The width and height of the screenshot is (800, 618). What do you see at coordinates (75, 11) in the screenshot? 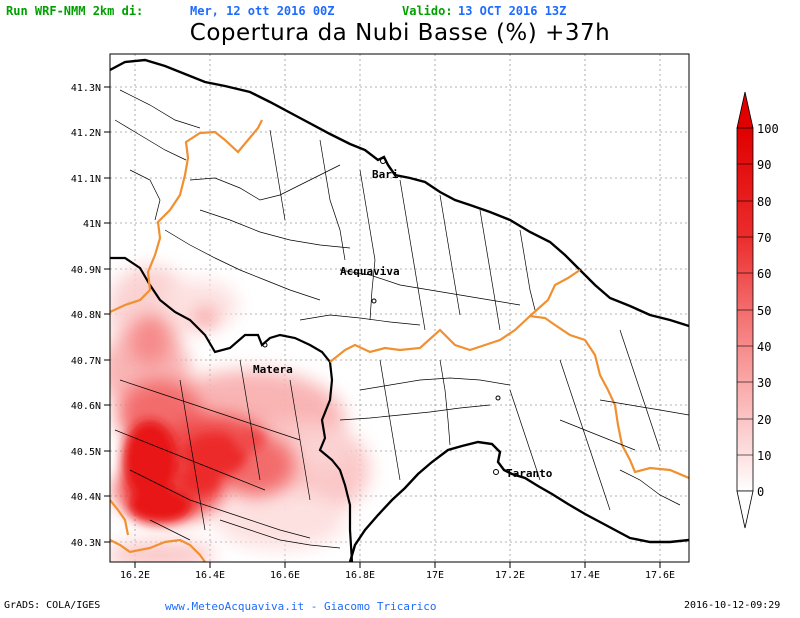
I see `run-label: Run WRF-NMM 2km di:` at bounding box center [75, 11].